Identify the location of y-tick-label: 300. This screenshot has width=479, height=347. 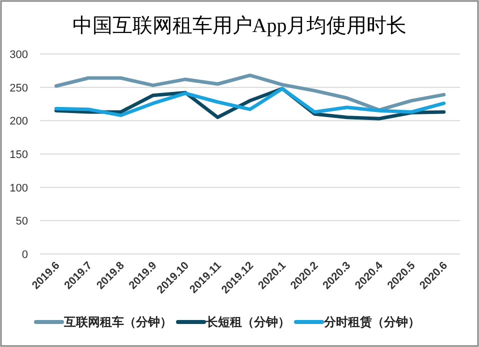
(19, 55).